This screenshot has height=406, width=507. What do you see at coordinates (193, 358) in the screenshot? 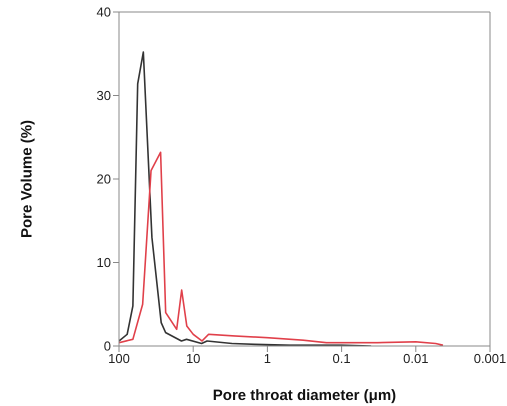
I see `x-tick-label: 10` at bounding box center [193, 358].